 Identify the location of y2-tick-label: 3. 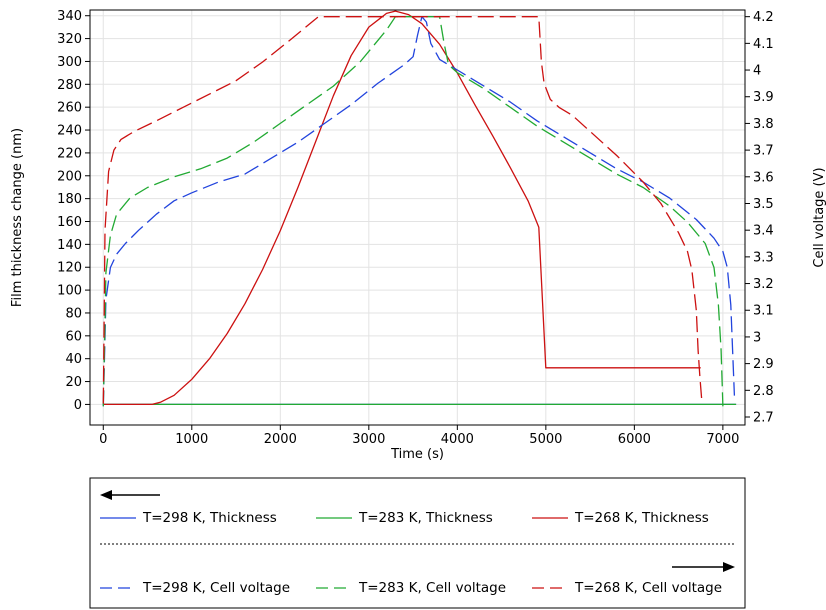
(757, 337).